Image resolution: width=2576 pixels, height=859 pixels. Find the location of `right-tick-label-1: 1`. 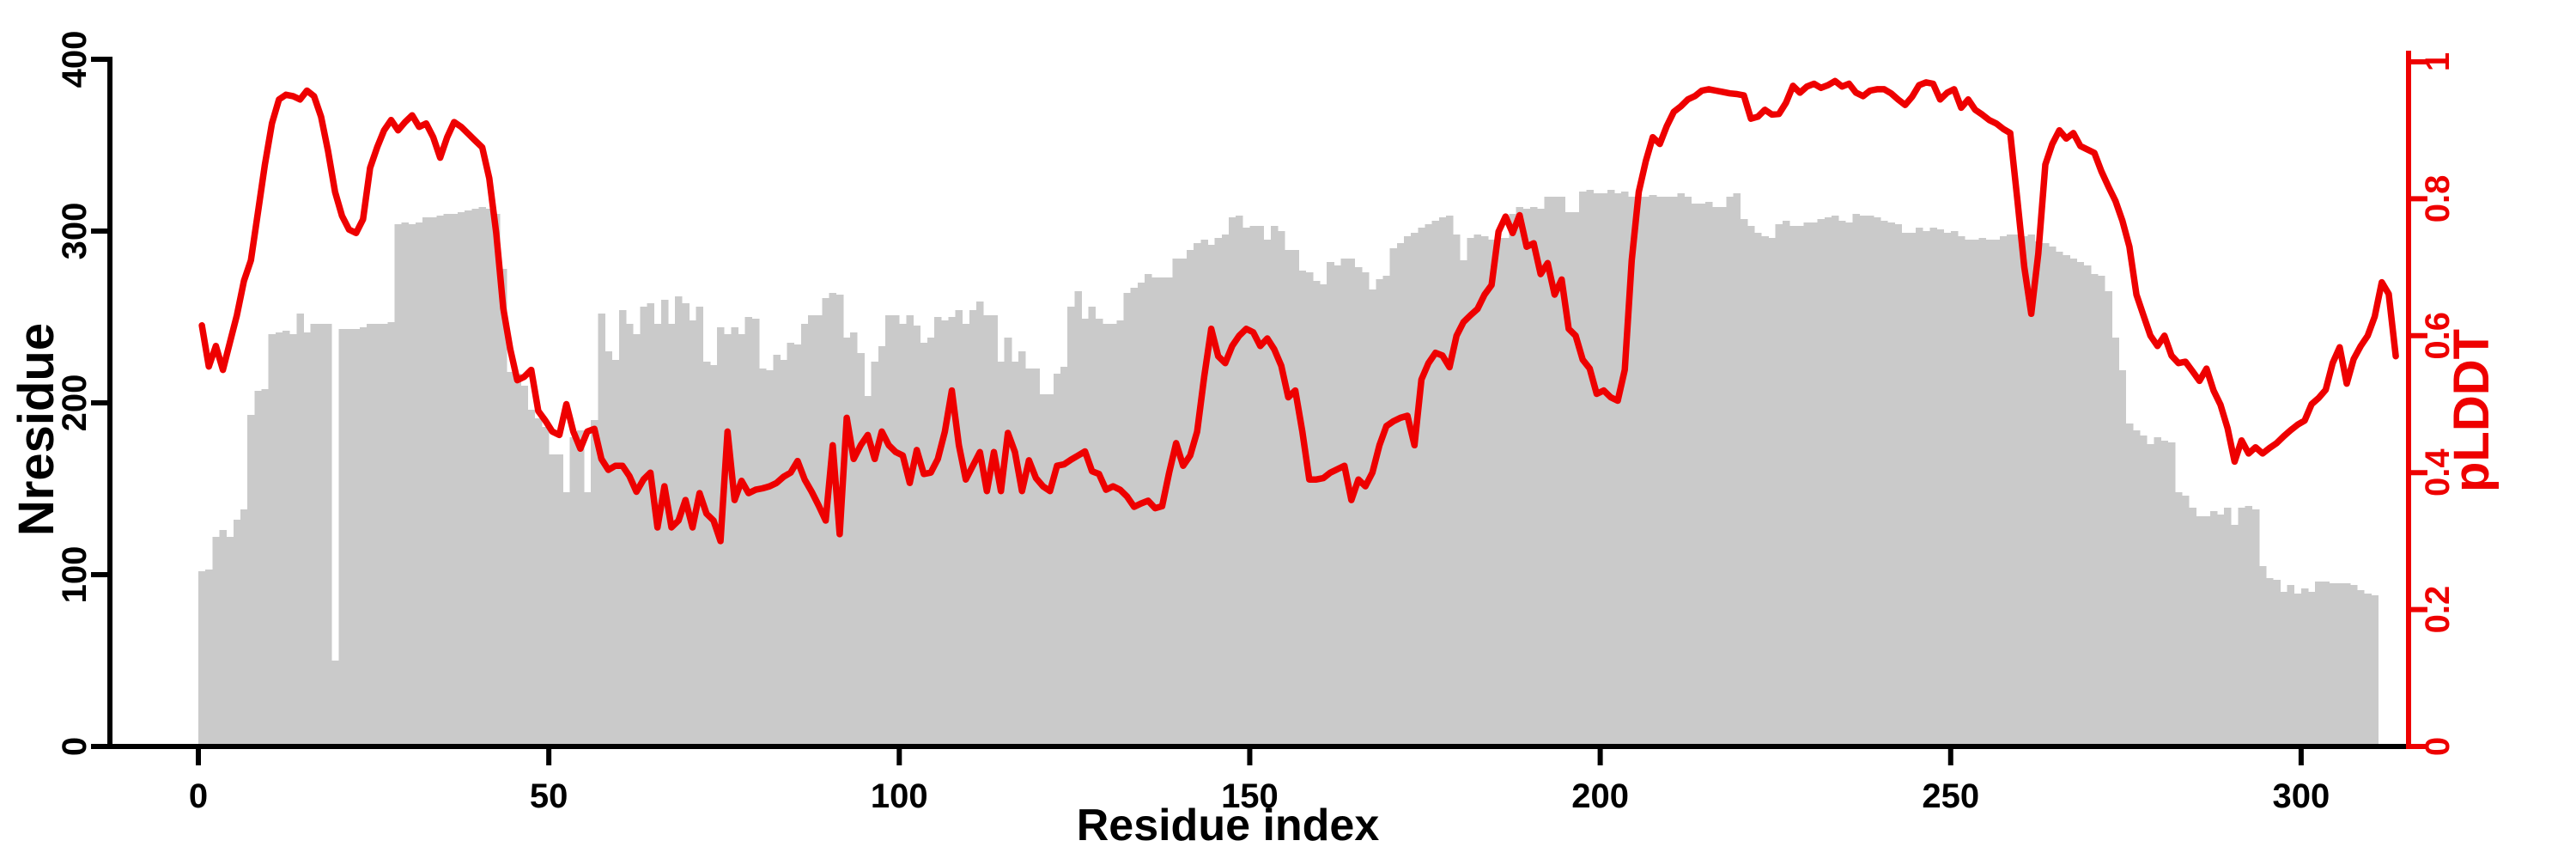

right-tick-label-1: 1 is located at coordinates (2438, 62).